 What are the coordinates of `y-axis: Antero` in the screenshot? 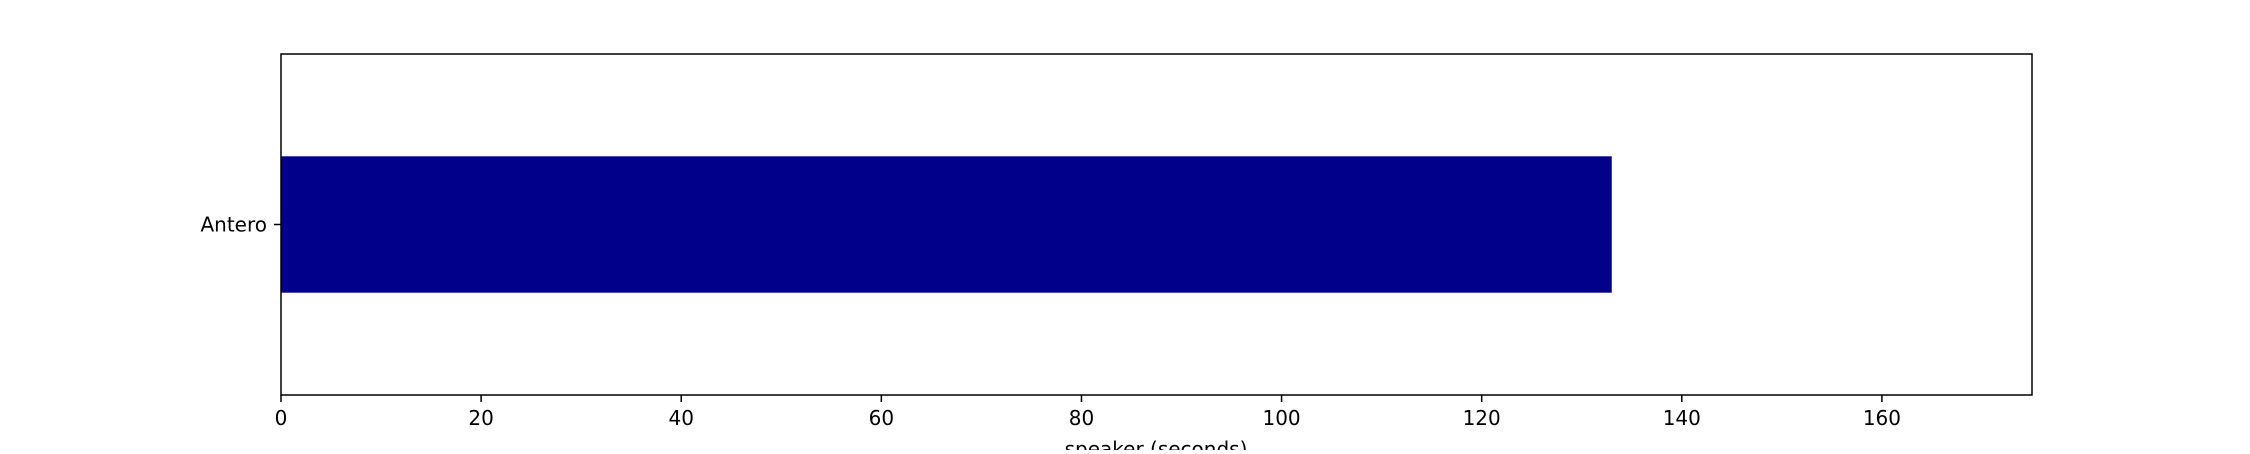 It's located at (240, 225).